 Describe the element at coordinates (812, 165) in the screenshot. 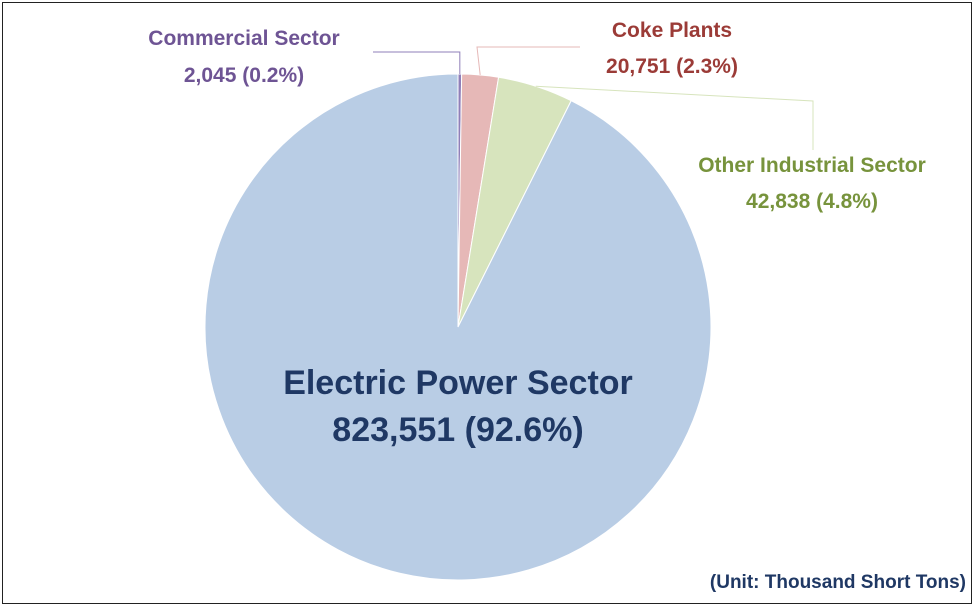

I see `label-other-industrial-sector: Other Industrial Sector` at that location.